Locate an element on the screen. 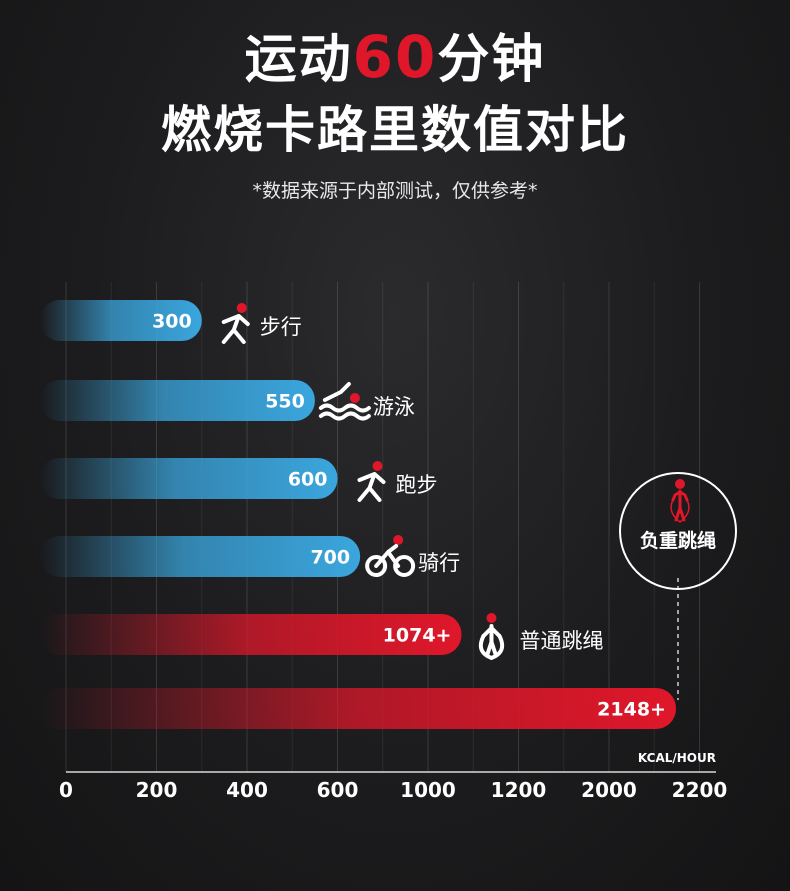  cyclist-icon is located at coordinates (390, 556).